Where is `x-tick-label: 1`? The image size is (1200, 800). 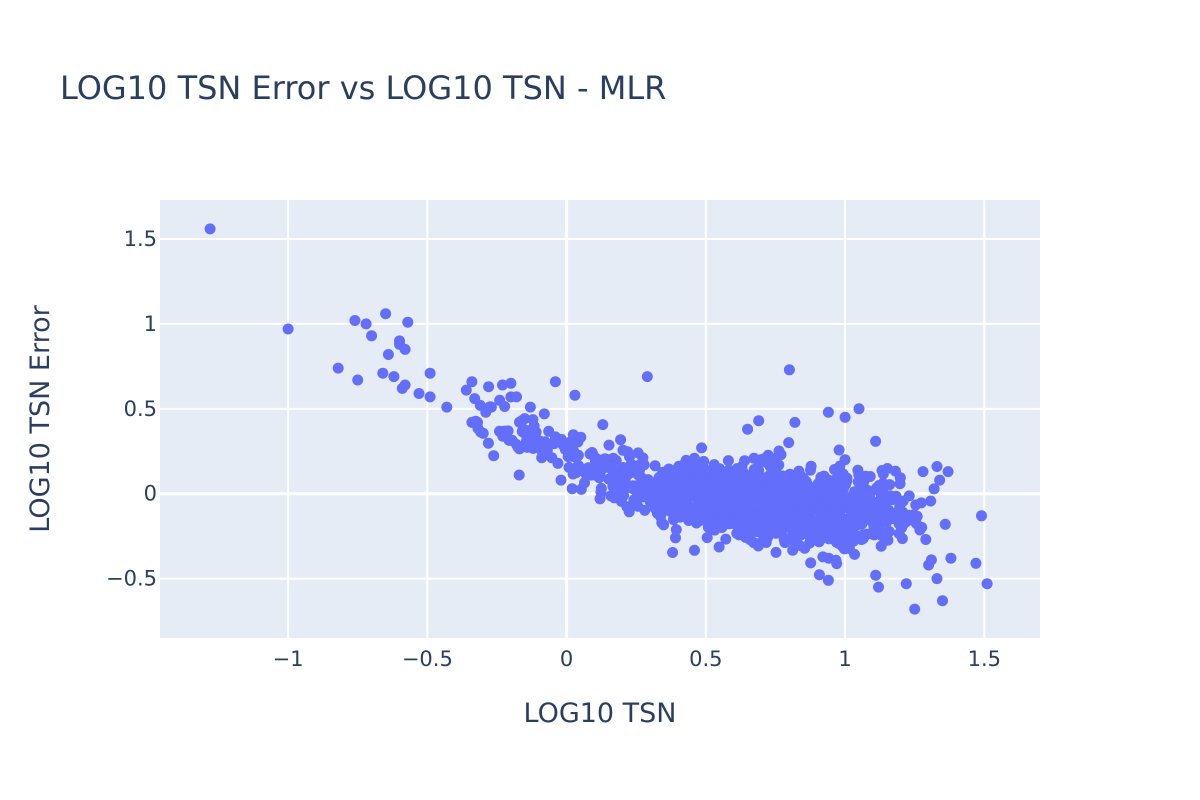
x-tick-label: 1 is located at coordinates (844, 659).